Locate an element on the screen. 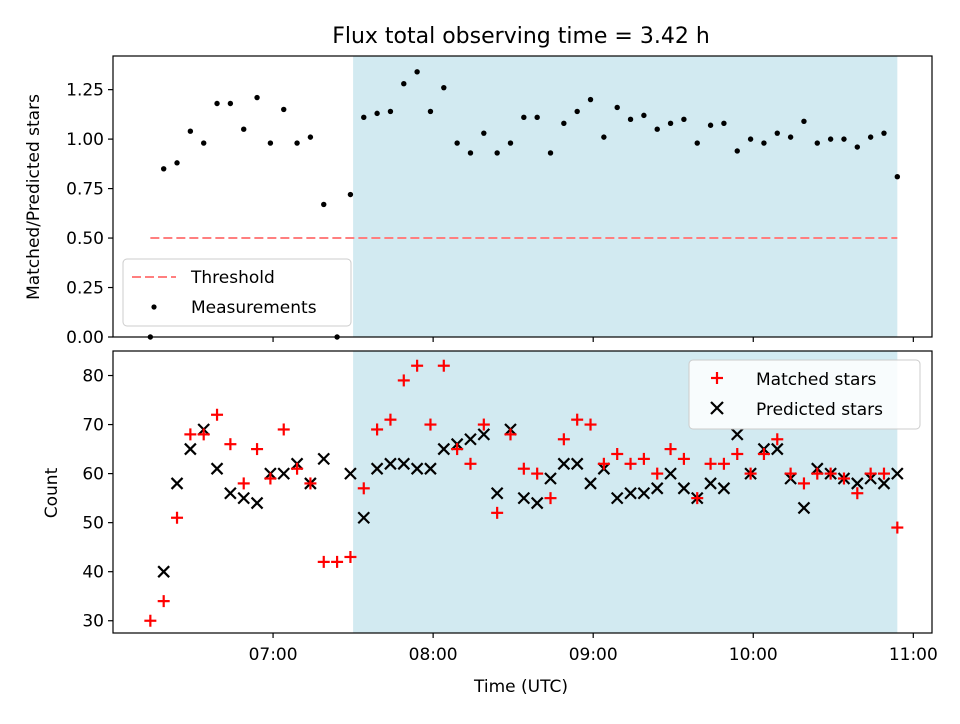  top-x-ticks is located at coordinates (593, 339).